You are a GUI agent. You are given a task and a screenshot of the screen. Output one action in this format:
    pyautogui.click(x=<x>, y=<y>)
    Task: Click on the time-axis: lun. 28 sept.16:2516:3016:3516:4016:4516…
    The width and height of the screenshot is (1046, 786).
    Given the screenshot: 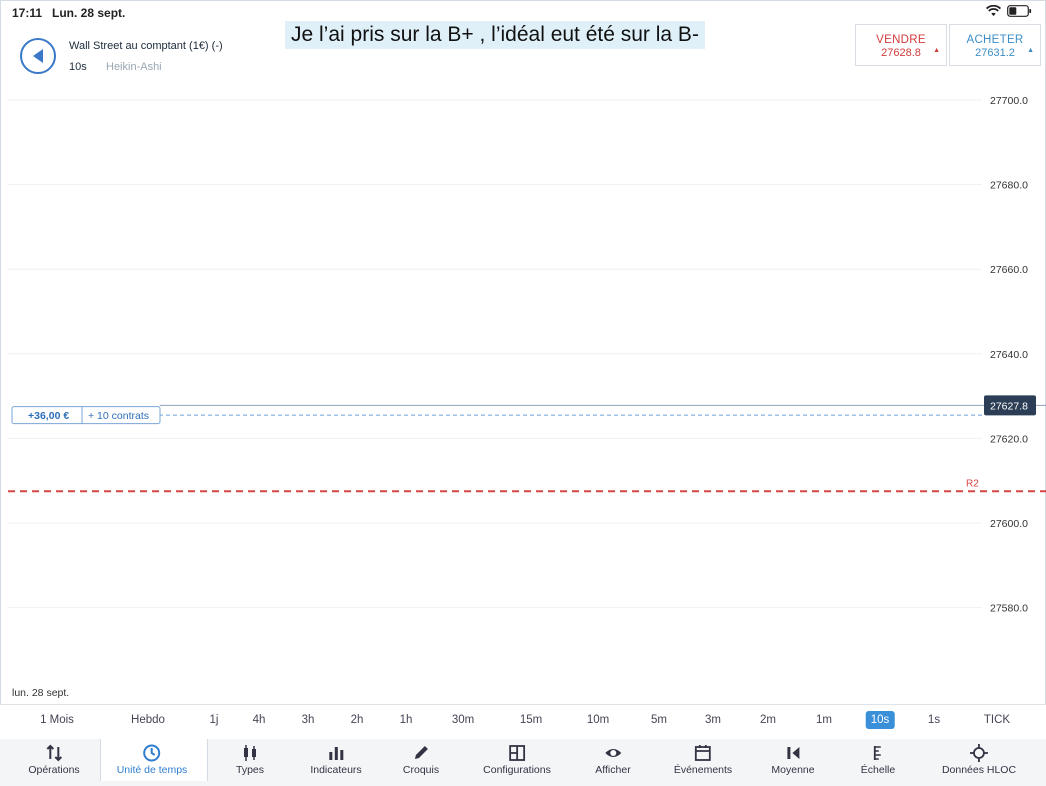 What is the action you would take?
    pyautogui.click(x=40, y=693)
    